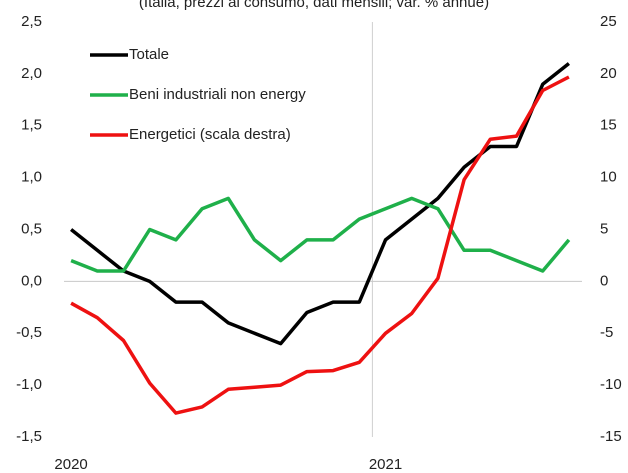  What do you see at coordinates (608, 73) in the screenshot?
I see `y2-tick-label: 20` at bounding box center [608, 73].